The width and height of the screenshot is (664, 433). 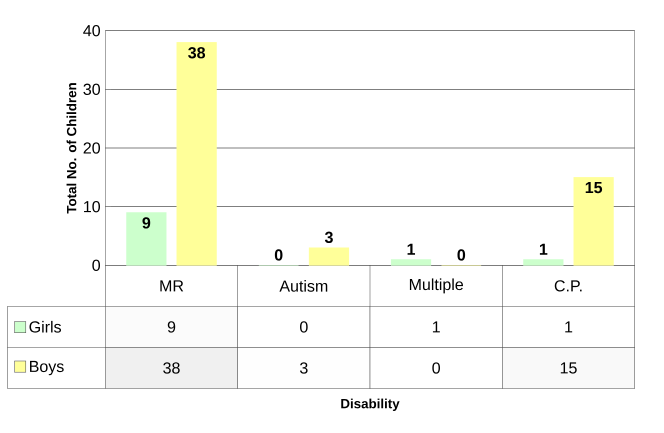 I want to click on y-axis-title: Total No. of Children, so click(x=71, y=148).